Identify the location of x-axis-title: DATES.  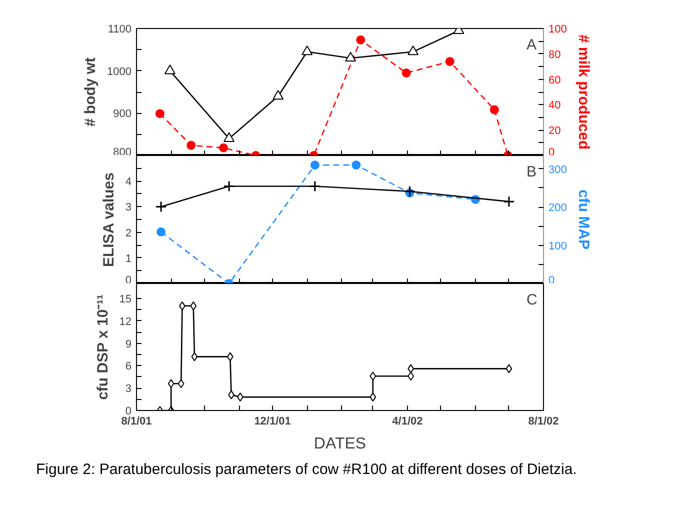
(340, 444).